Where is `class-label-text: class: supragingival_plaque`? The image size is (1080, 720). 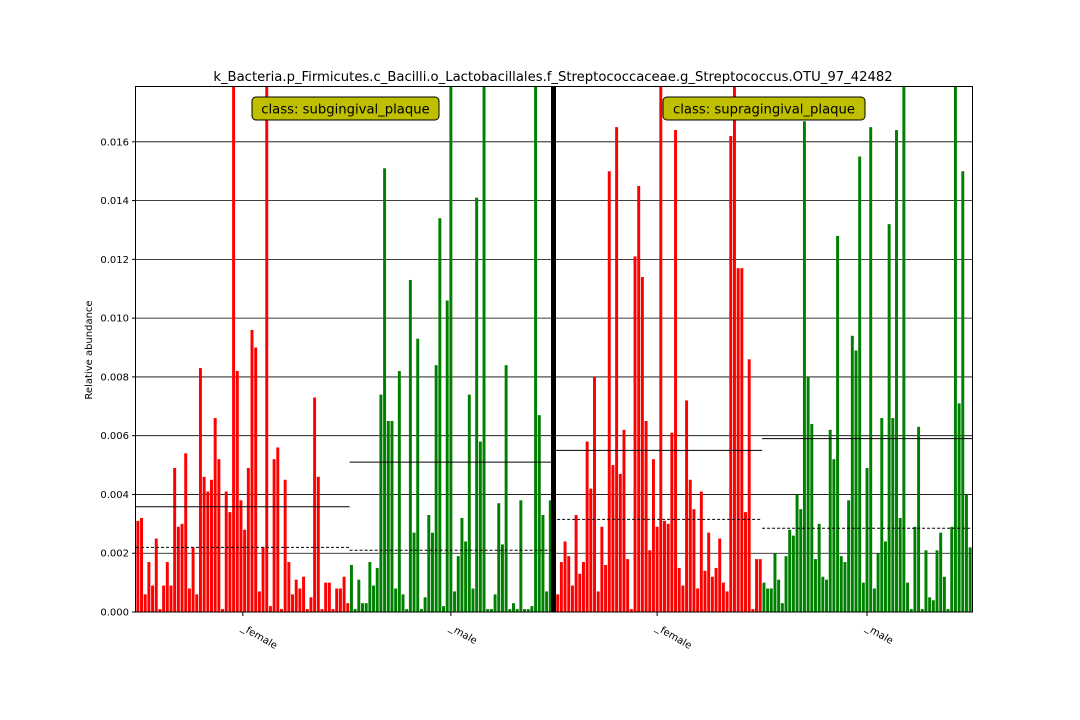
class-label-text: class: supragingival_plaque is located at coordinates (764, 110).